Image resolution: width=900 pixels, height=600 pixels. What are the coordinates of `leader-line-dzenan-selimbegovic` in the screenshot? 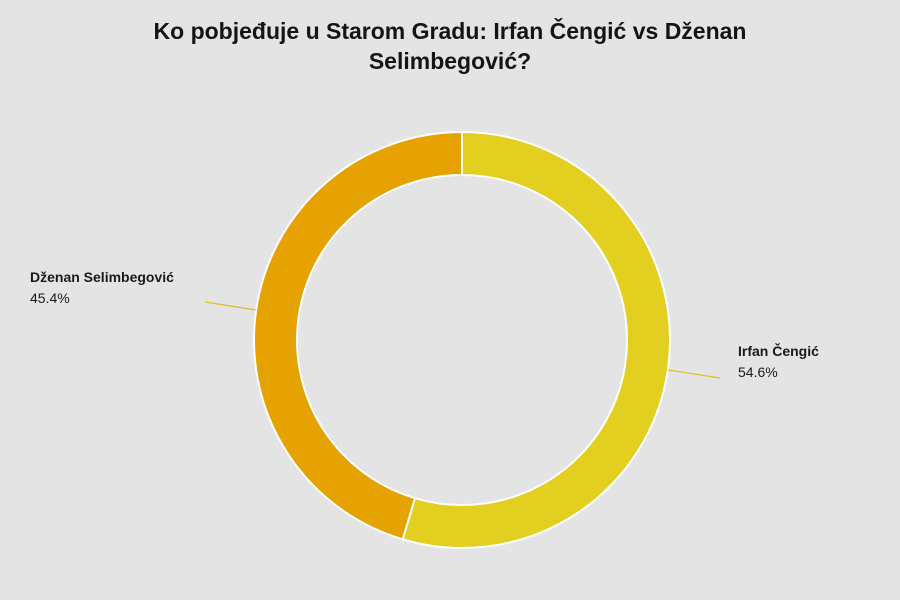 It's located at (230, 306).